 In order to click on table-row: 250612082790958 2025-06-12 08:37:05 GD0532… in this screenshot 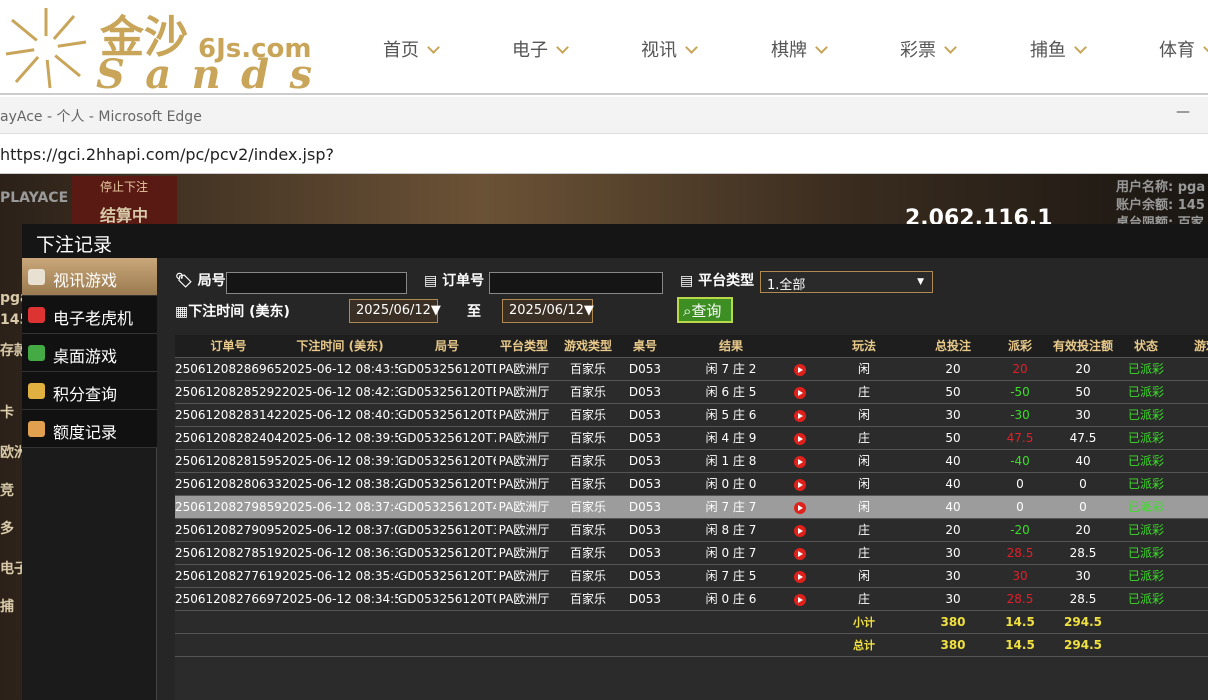, I will do `click(691, 530)`.